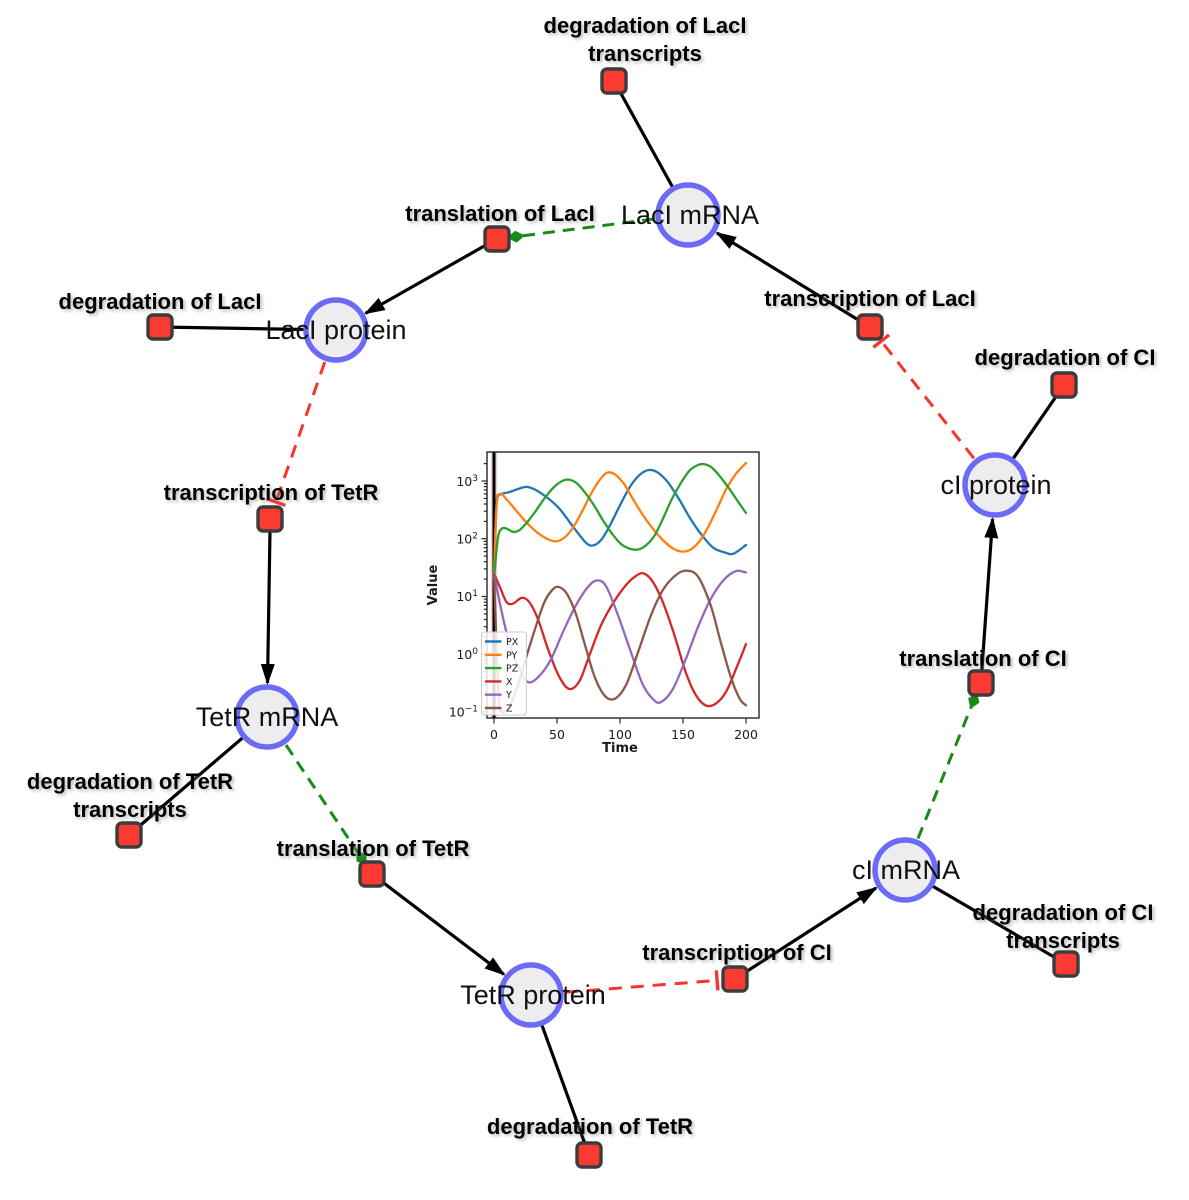 This screenshot has width=1189, height=1200. What do you see at coordinates (1065, 357) in the screenshot?
I see `reaction-label-degradation-of-ci: degradation of CI` at bounding box center [1065, 357].